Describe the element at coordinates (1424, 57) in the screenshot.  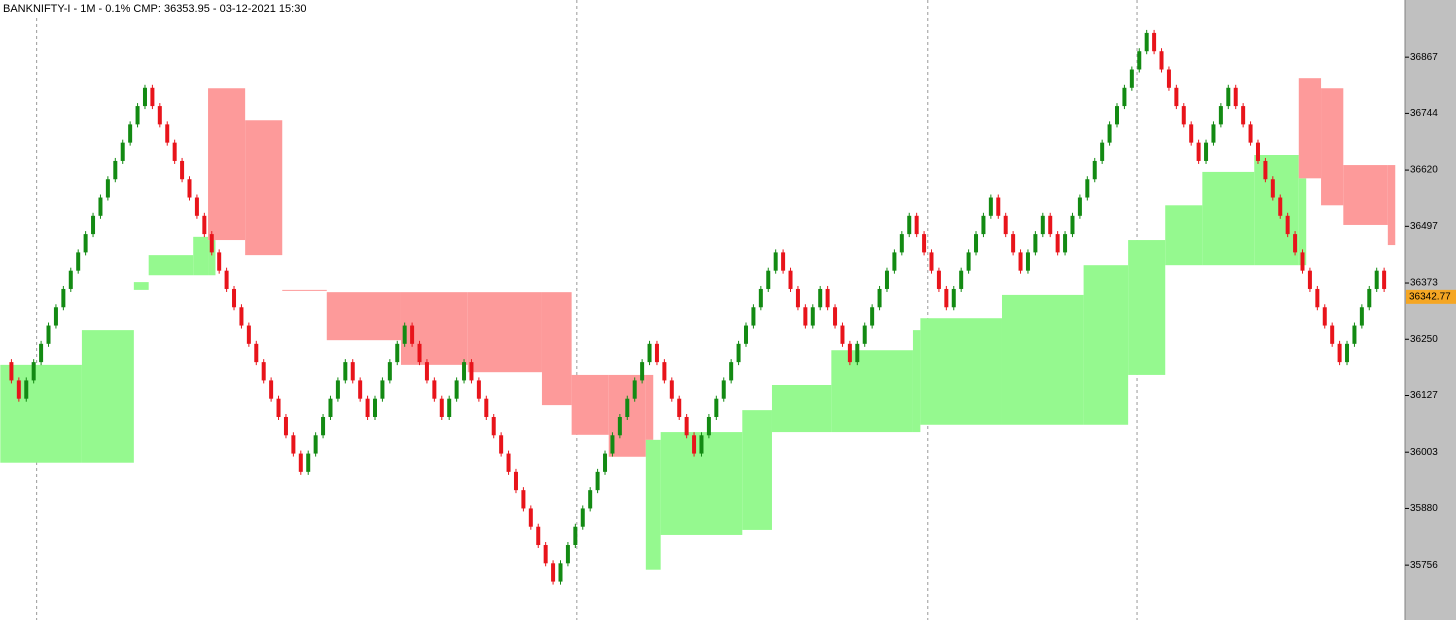
I see `y-tick-label: 36867` at that location.